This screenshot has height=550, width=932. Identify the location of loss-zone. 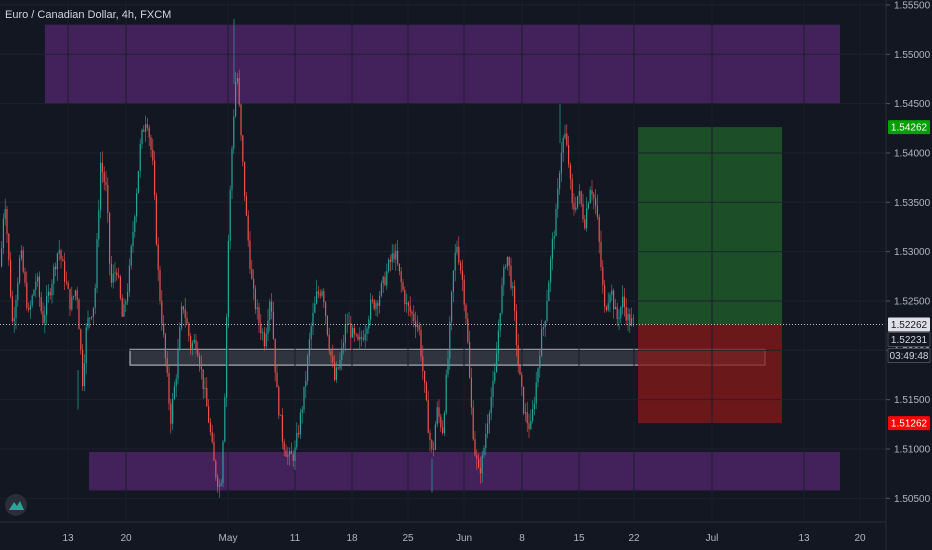
(710, 374).